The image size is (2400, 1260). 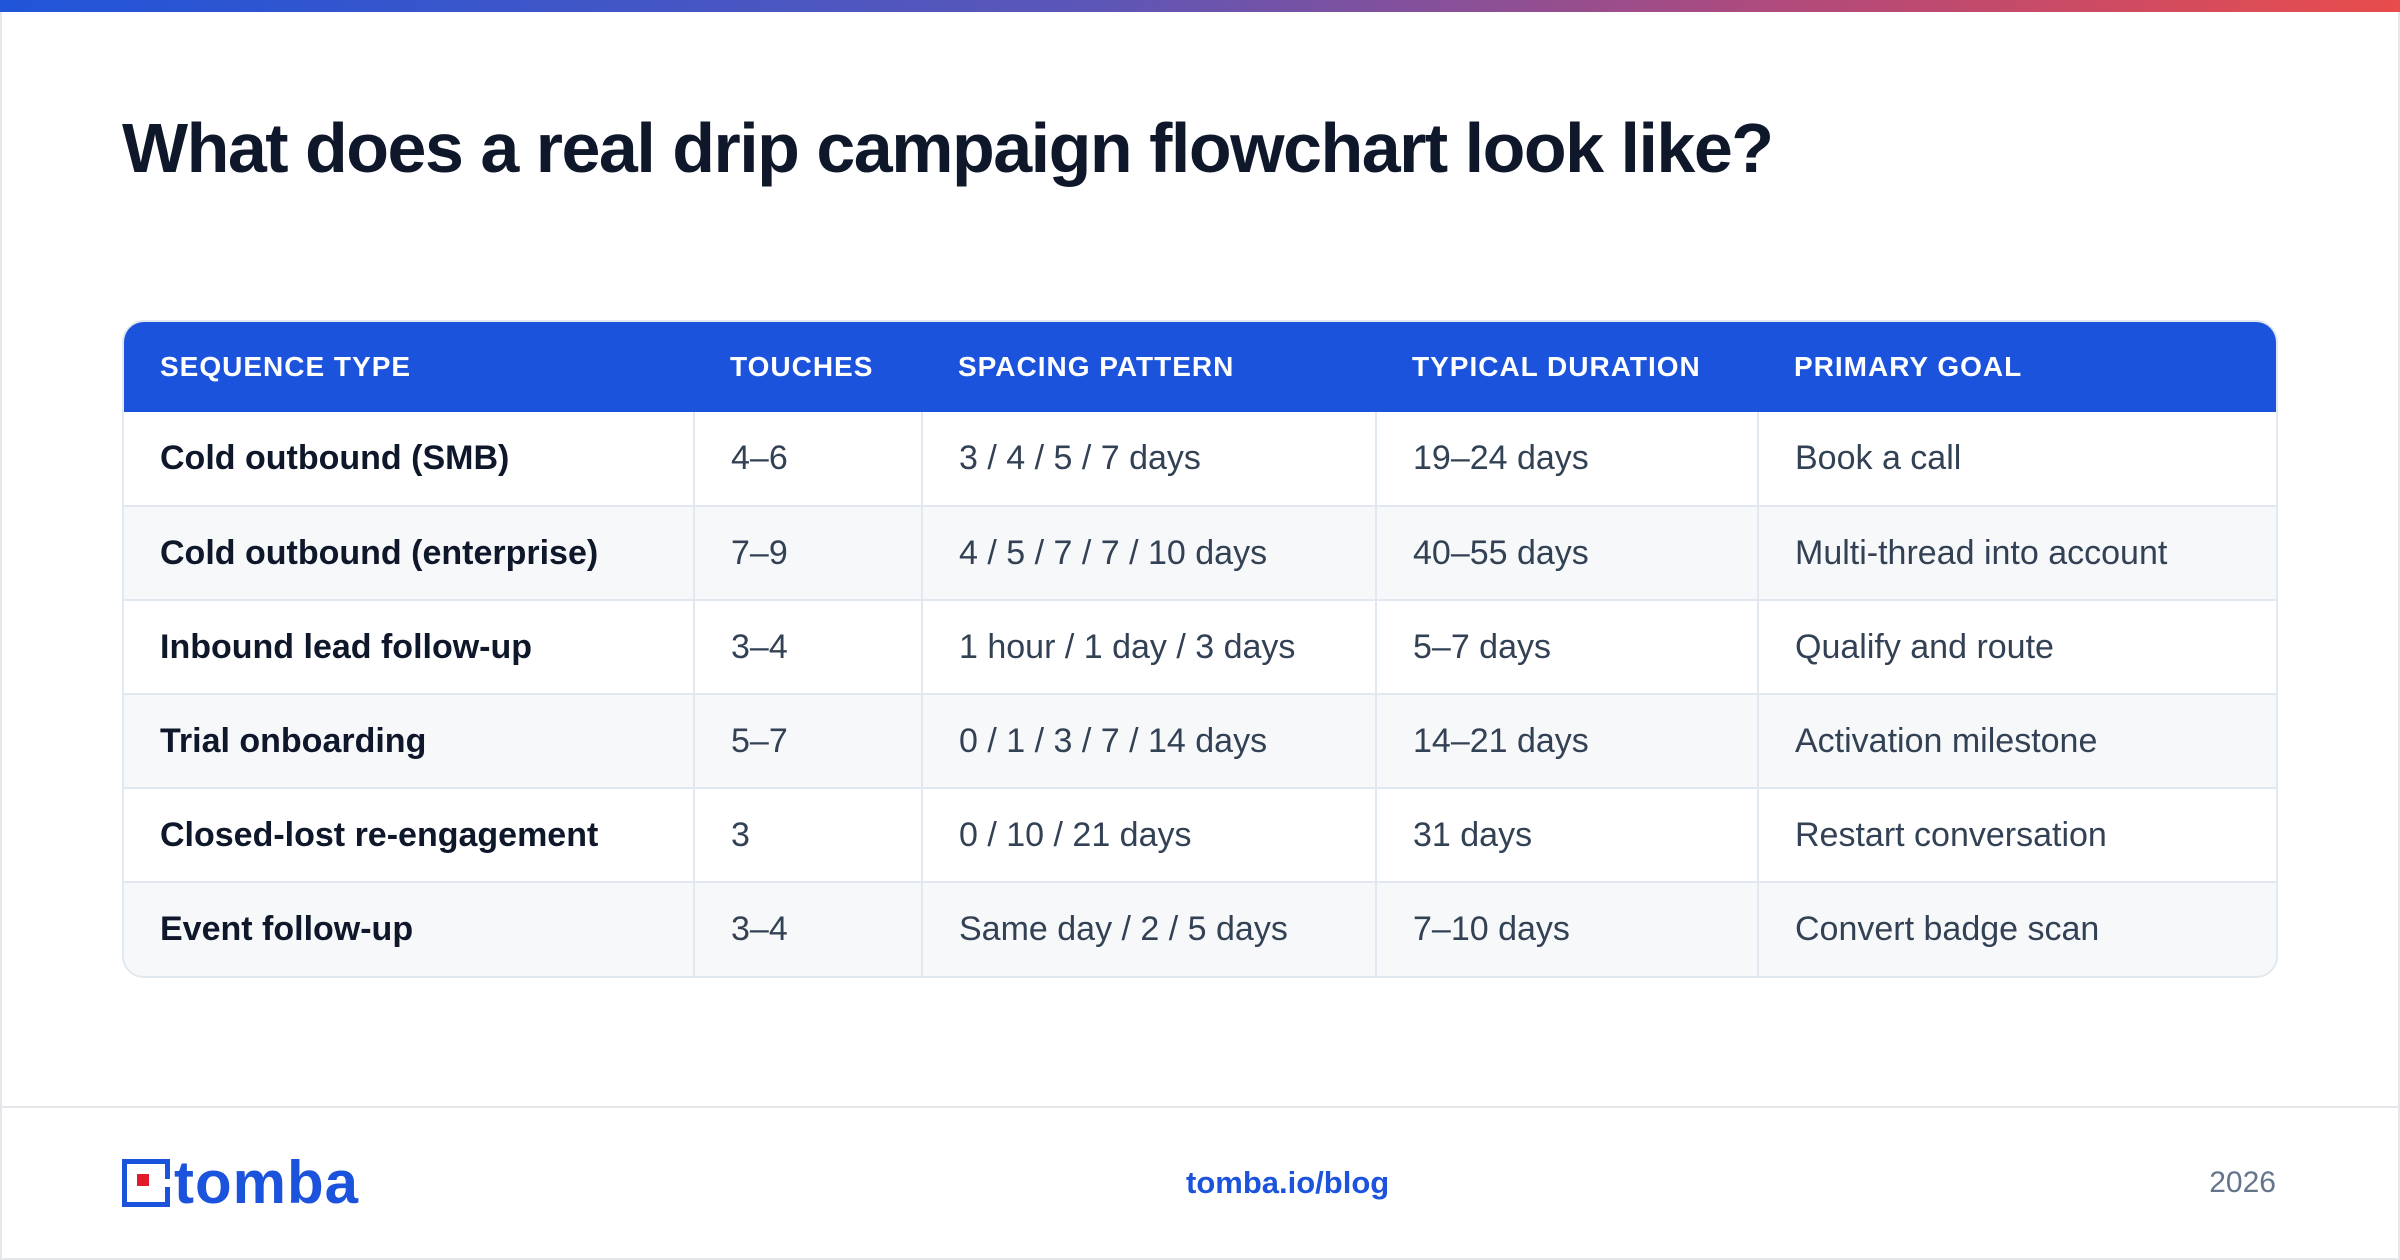 I want to click on footer-divider, so click(x=1200, y=1107).